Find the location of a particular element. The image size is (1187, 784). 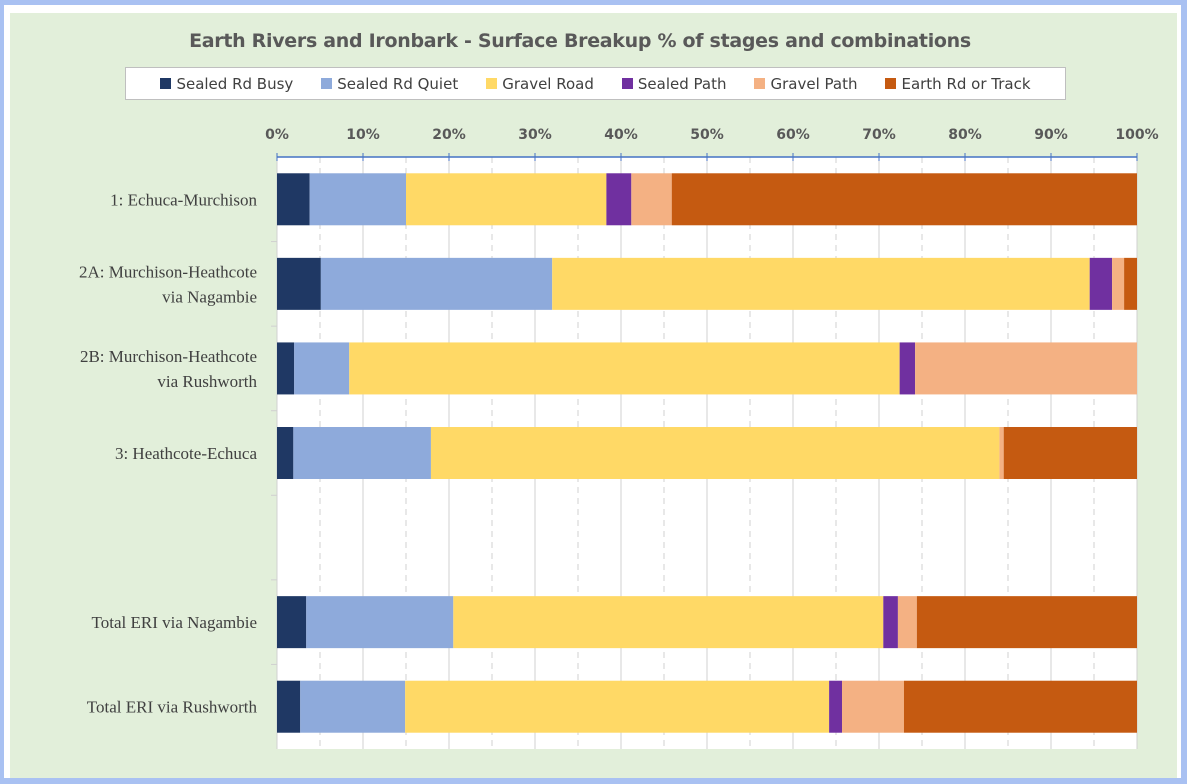

category-label: via Rushworth is located at coordinates (207, 381).